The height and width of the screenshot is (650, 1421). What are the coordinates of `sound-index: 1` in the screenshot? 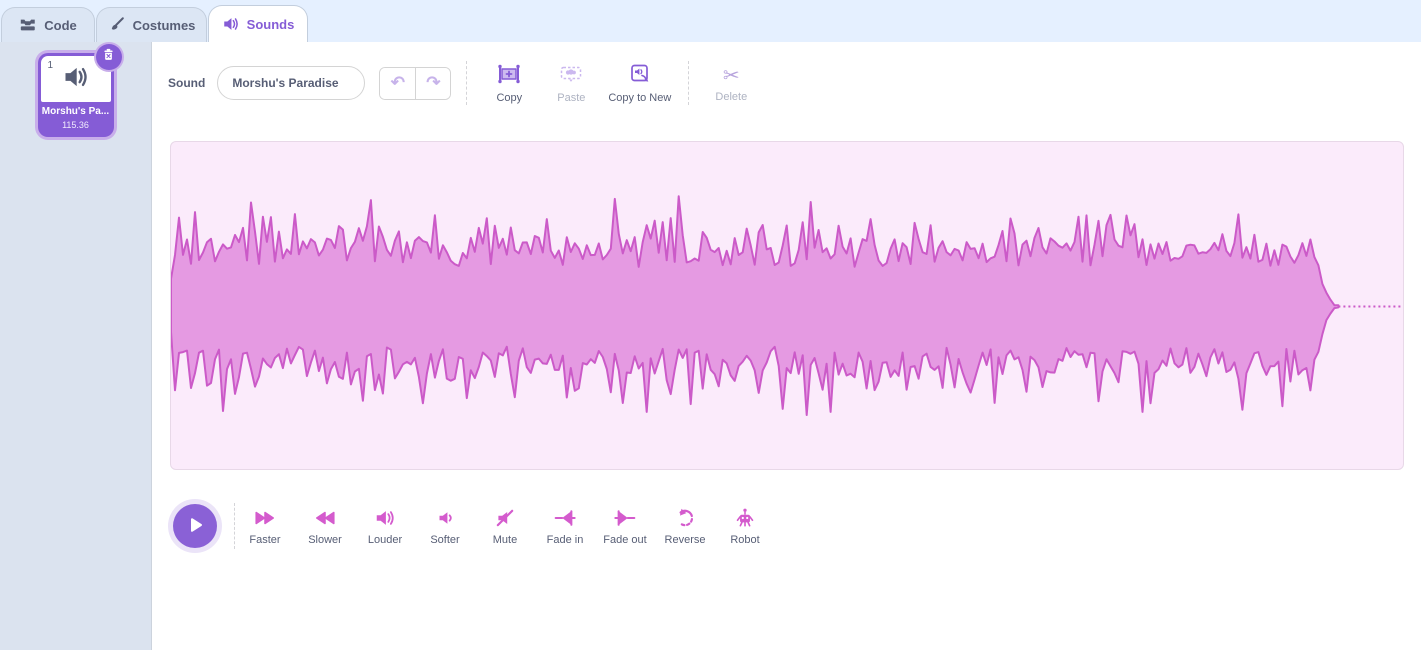 It's located at (50, 65).